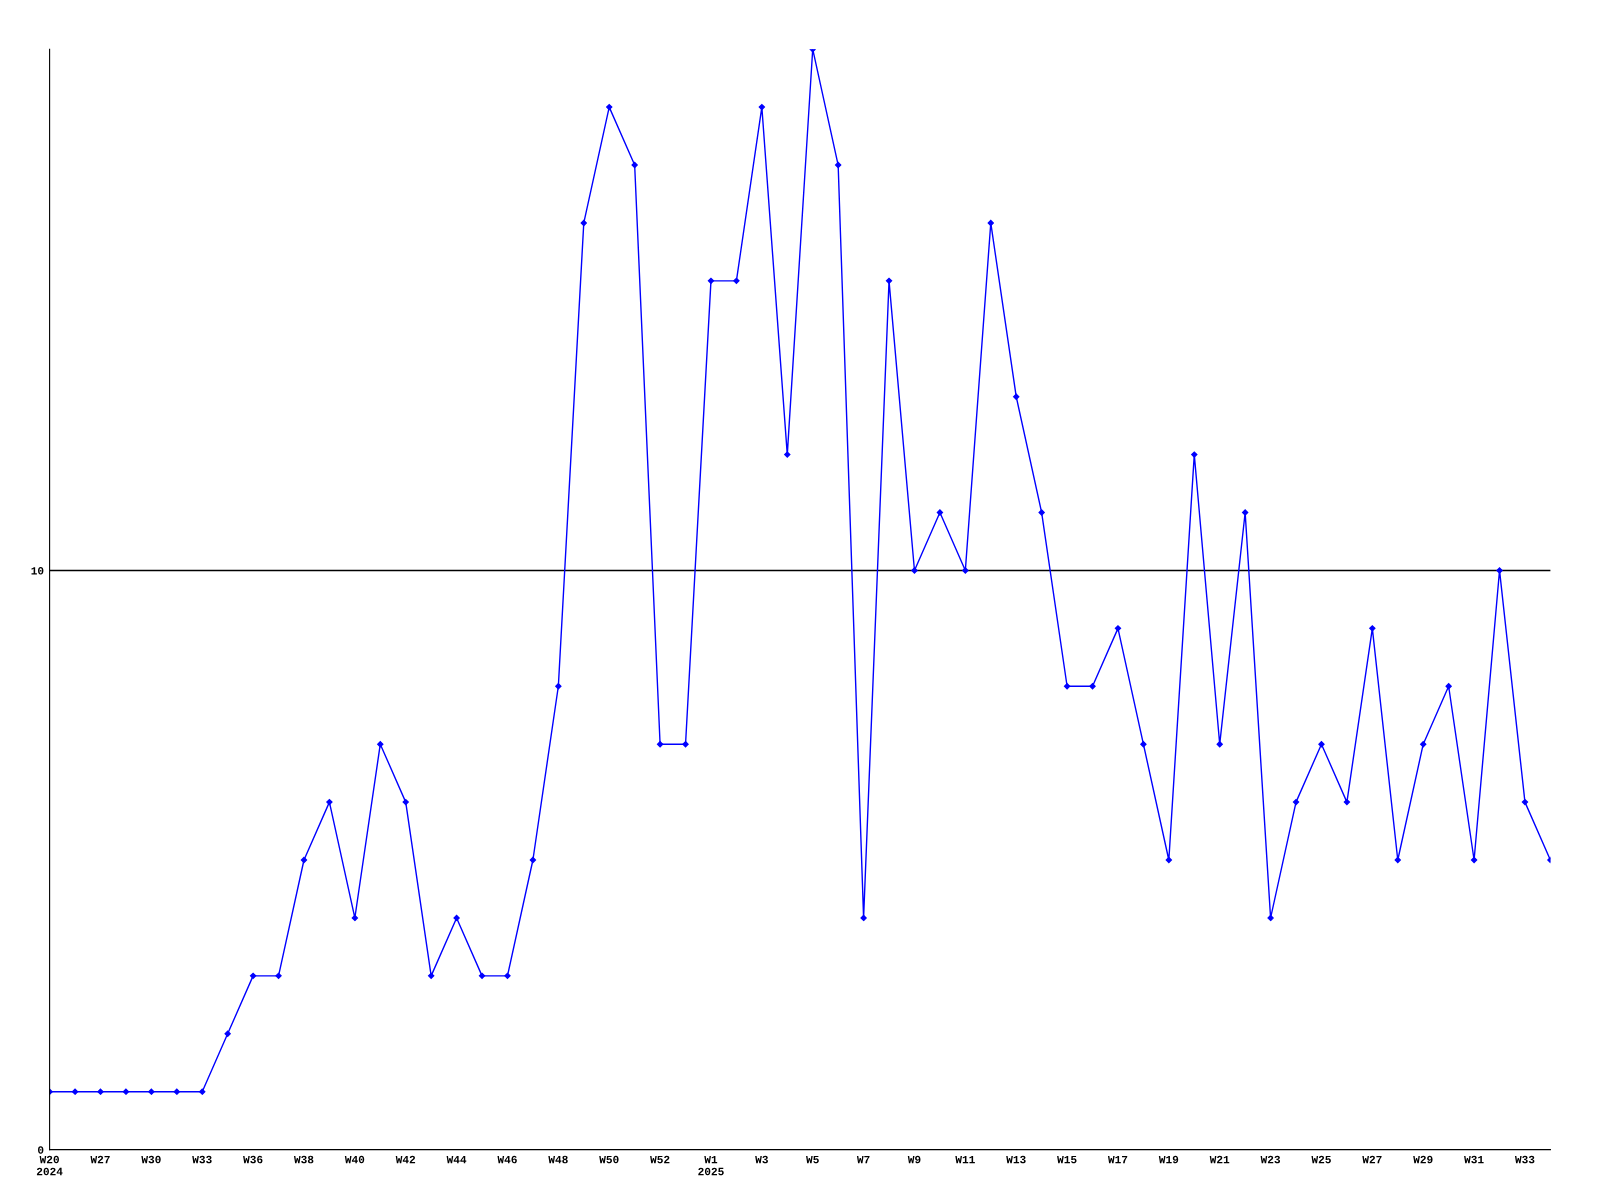 This screenshot has height=1200, width=1600. I want to click on x-tick-label: W7, so click(863, 1159).